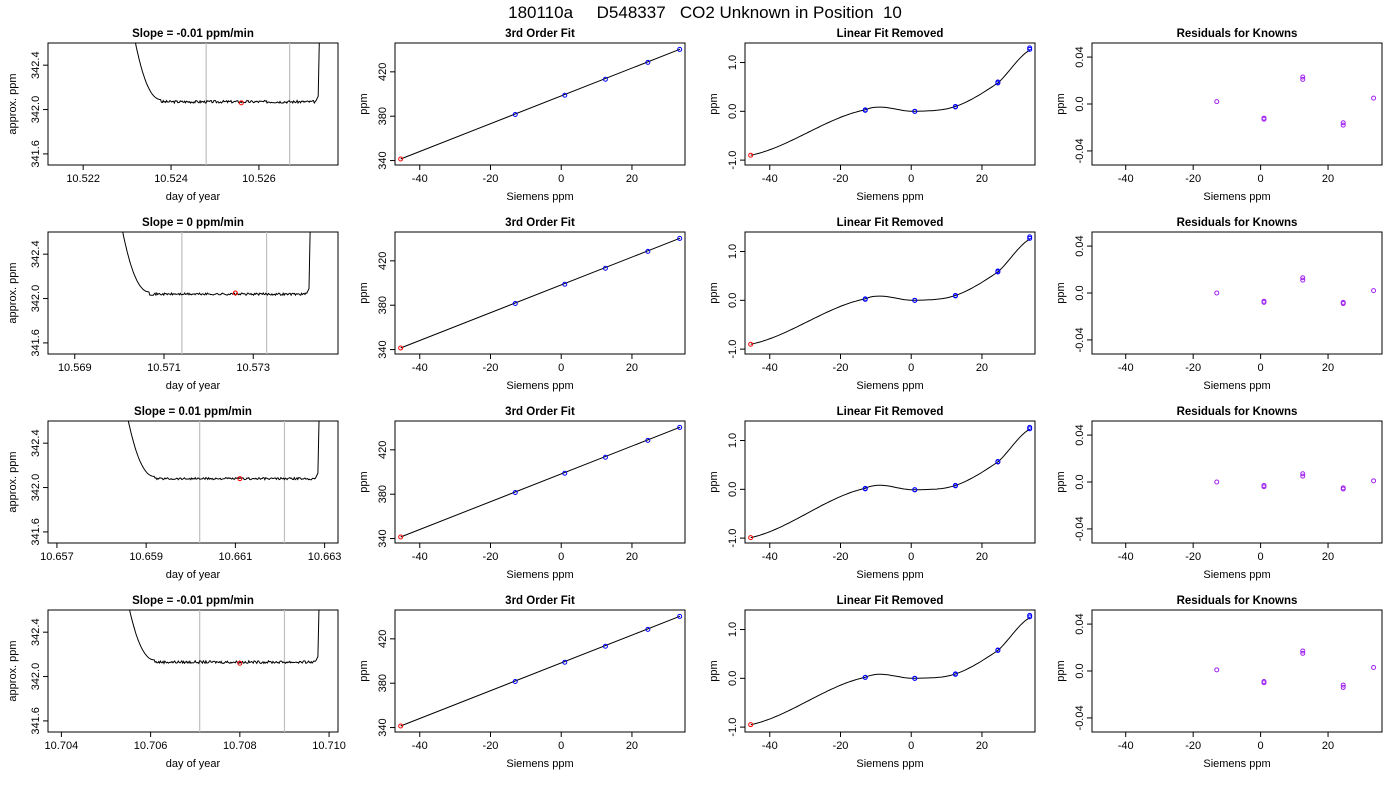 Image resolution: width=1400 pixels, height=800 pixels. I want to click on panel-title: Linear Fit Removed, so click(890, 412).